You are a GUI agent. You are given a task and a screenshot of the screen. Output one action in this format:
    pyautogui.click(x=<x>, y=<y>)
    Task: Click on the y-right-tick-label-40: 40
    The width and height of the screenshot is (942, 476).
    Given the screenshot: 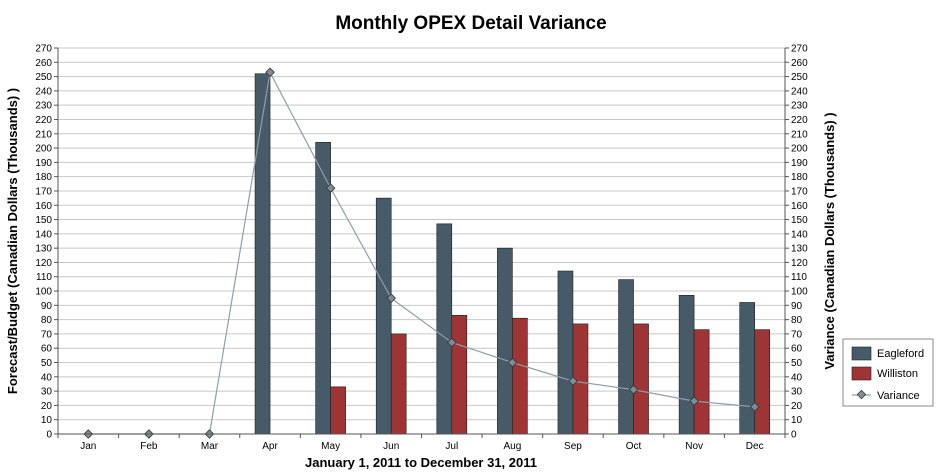 What is the action you would take?
    pyautogui.click(x=797, y=377)
    